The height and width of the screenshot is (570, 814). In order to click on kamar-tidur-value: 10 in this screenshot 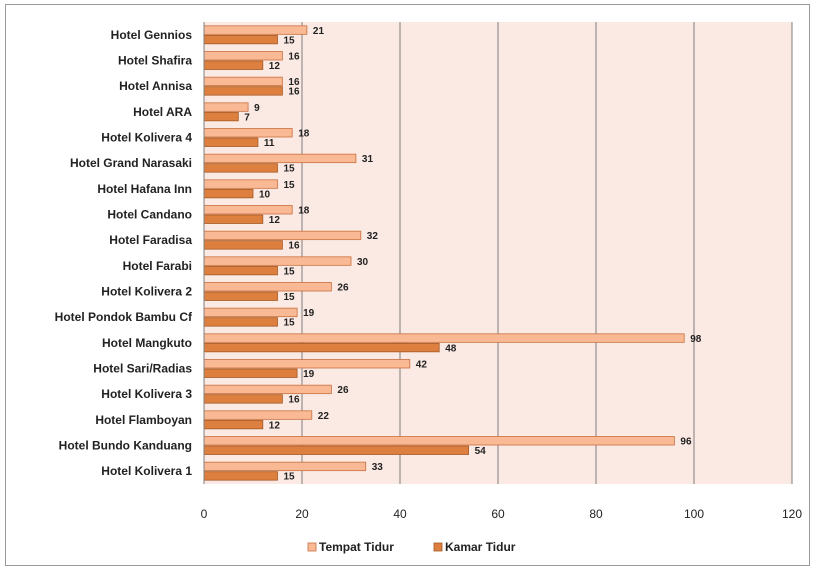, I will do `click(265, 194)`.